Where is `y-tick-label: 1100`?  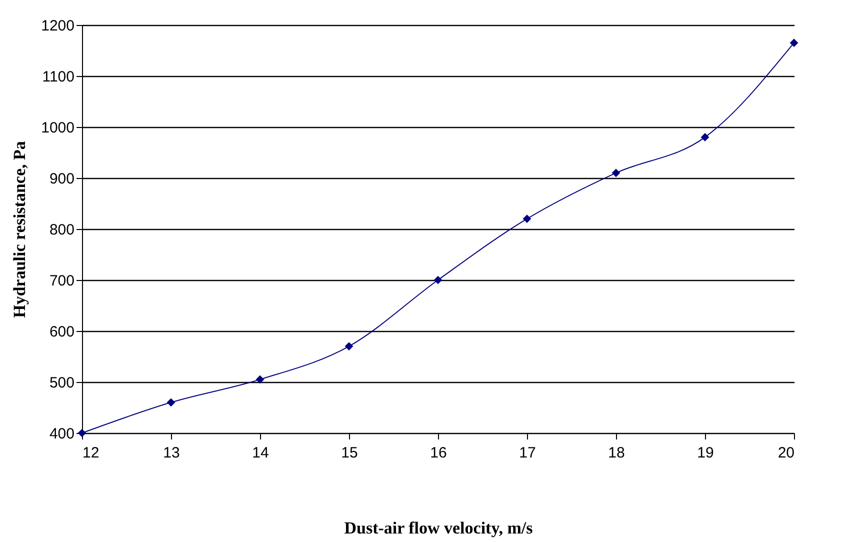 y-tick-label: 1100 is located at coordinates (58, 77).